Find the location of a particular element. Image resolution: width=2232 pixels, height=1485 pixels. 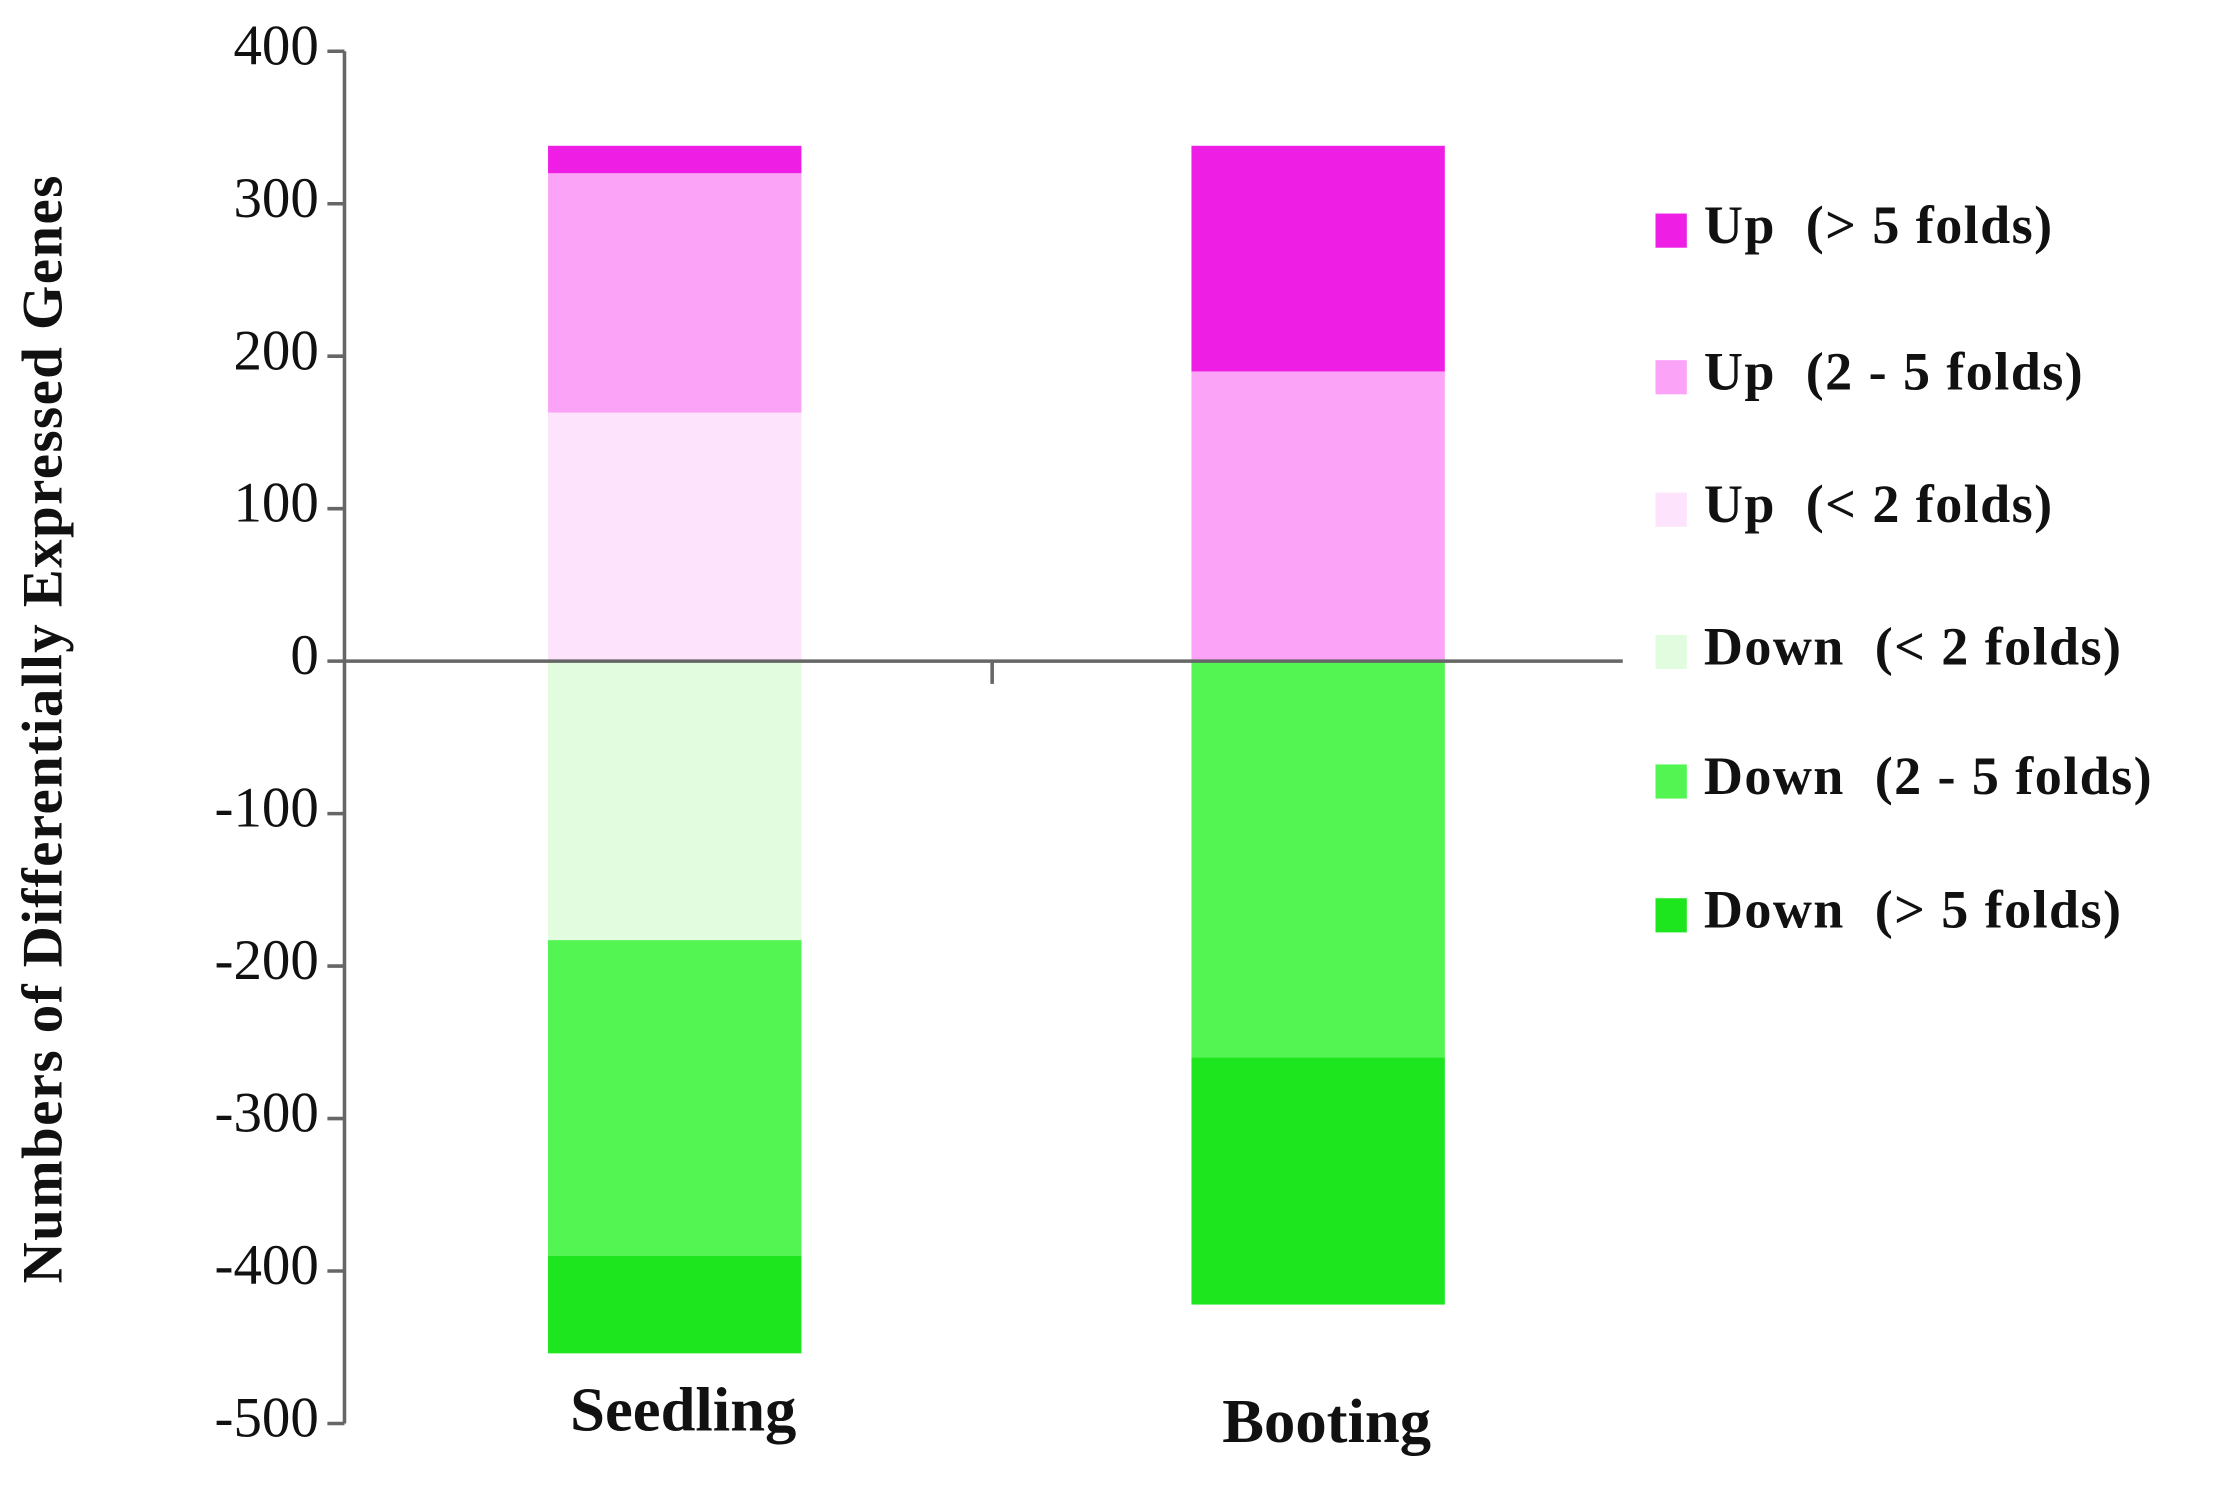

y-tick-label: -200 is located at coordinates (267, 960).